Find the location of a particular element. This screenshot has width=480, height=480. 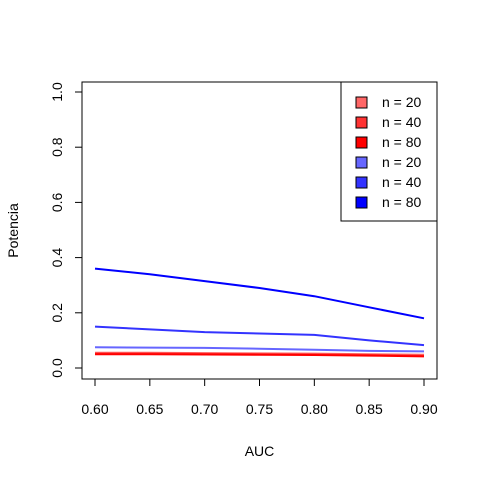

x-tick-label: 0.85 is located at coordinates (369, 409).